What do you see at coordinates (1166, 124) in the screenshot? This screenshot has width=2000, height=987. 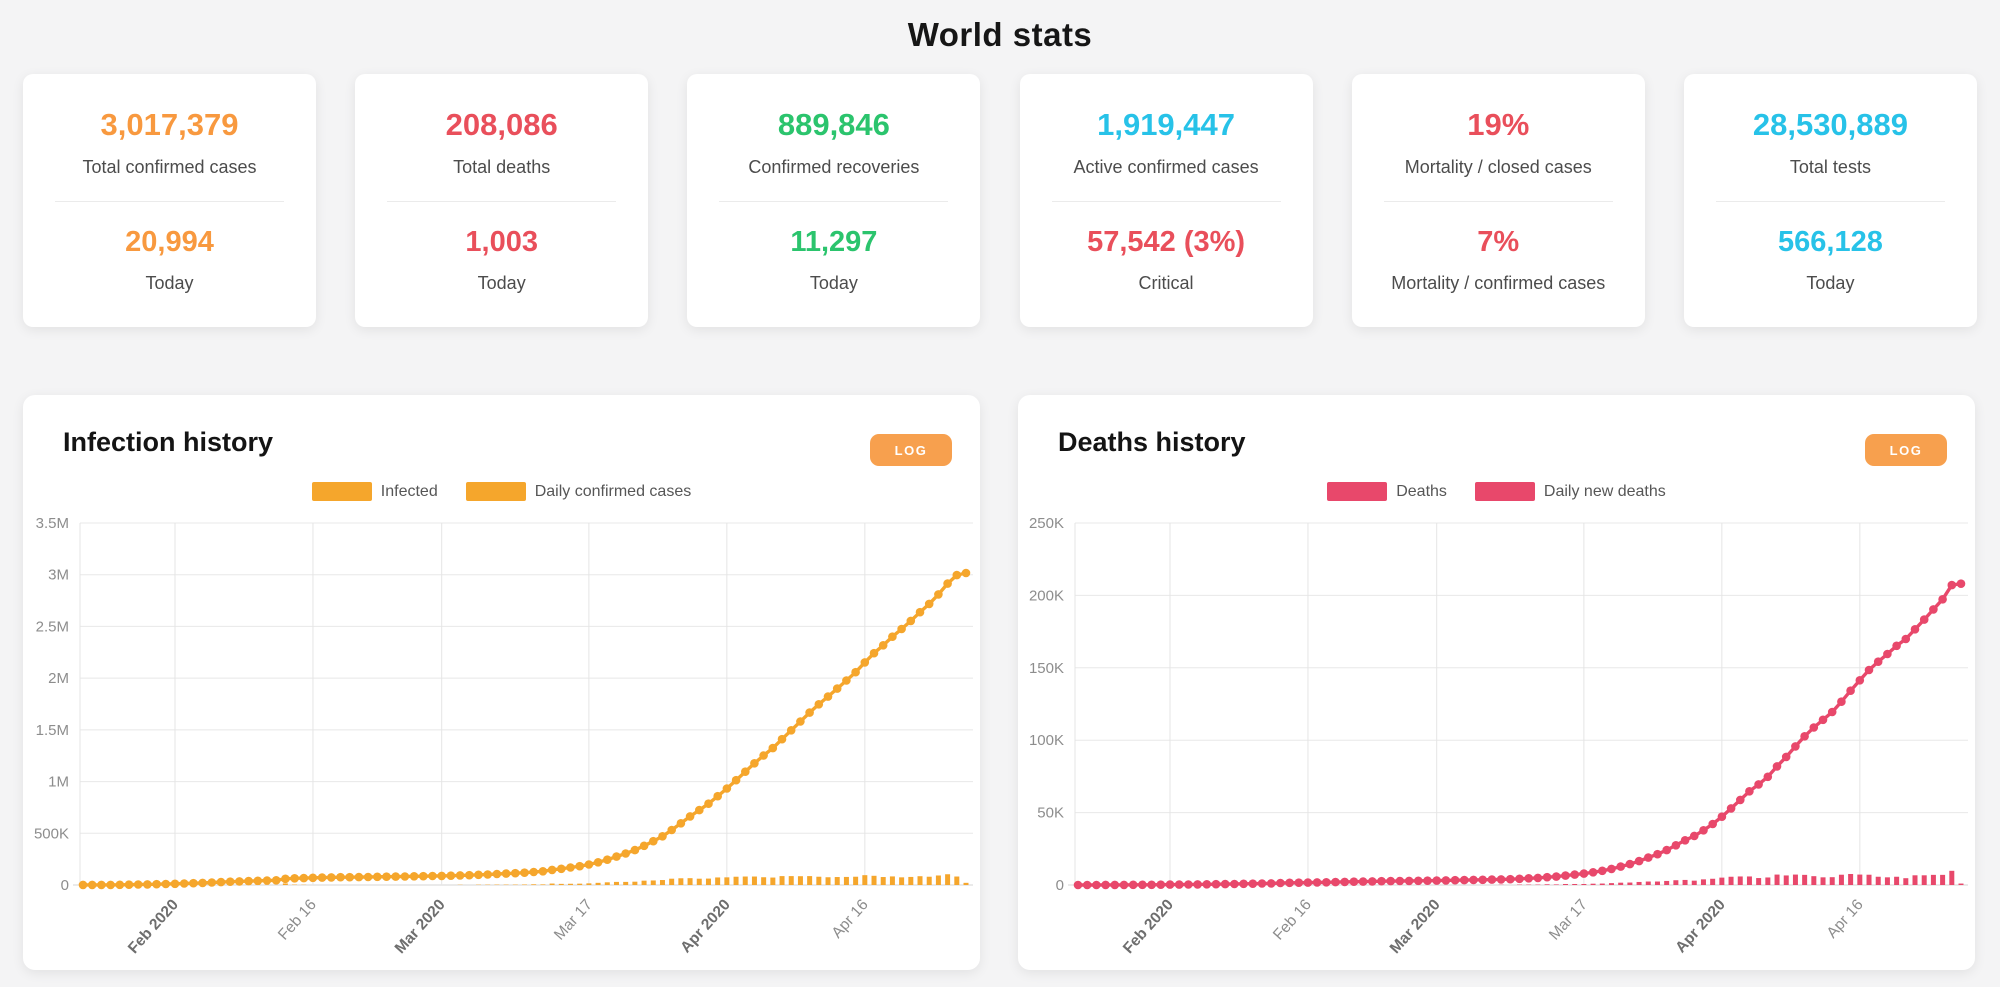 I see `stat-value: 1,919,447` at bounding box center [1166, 124].